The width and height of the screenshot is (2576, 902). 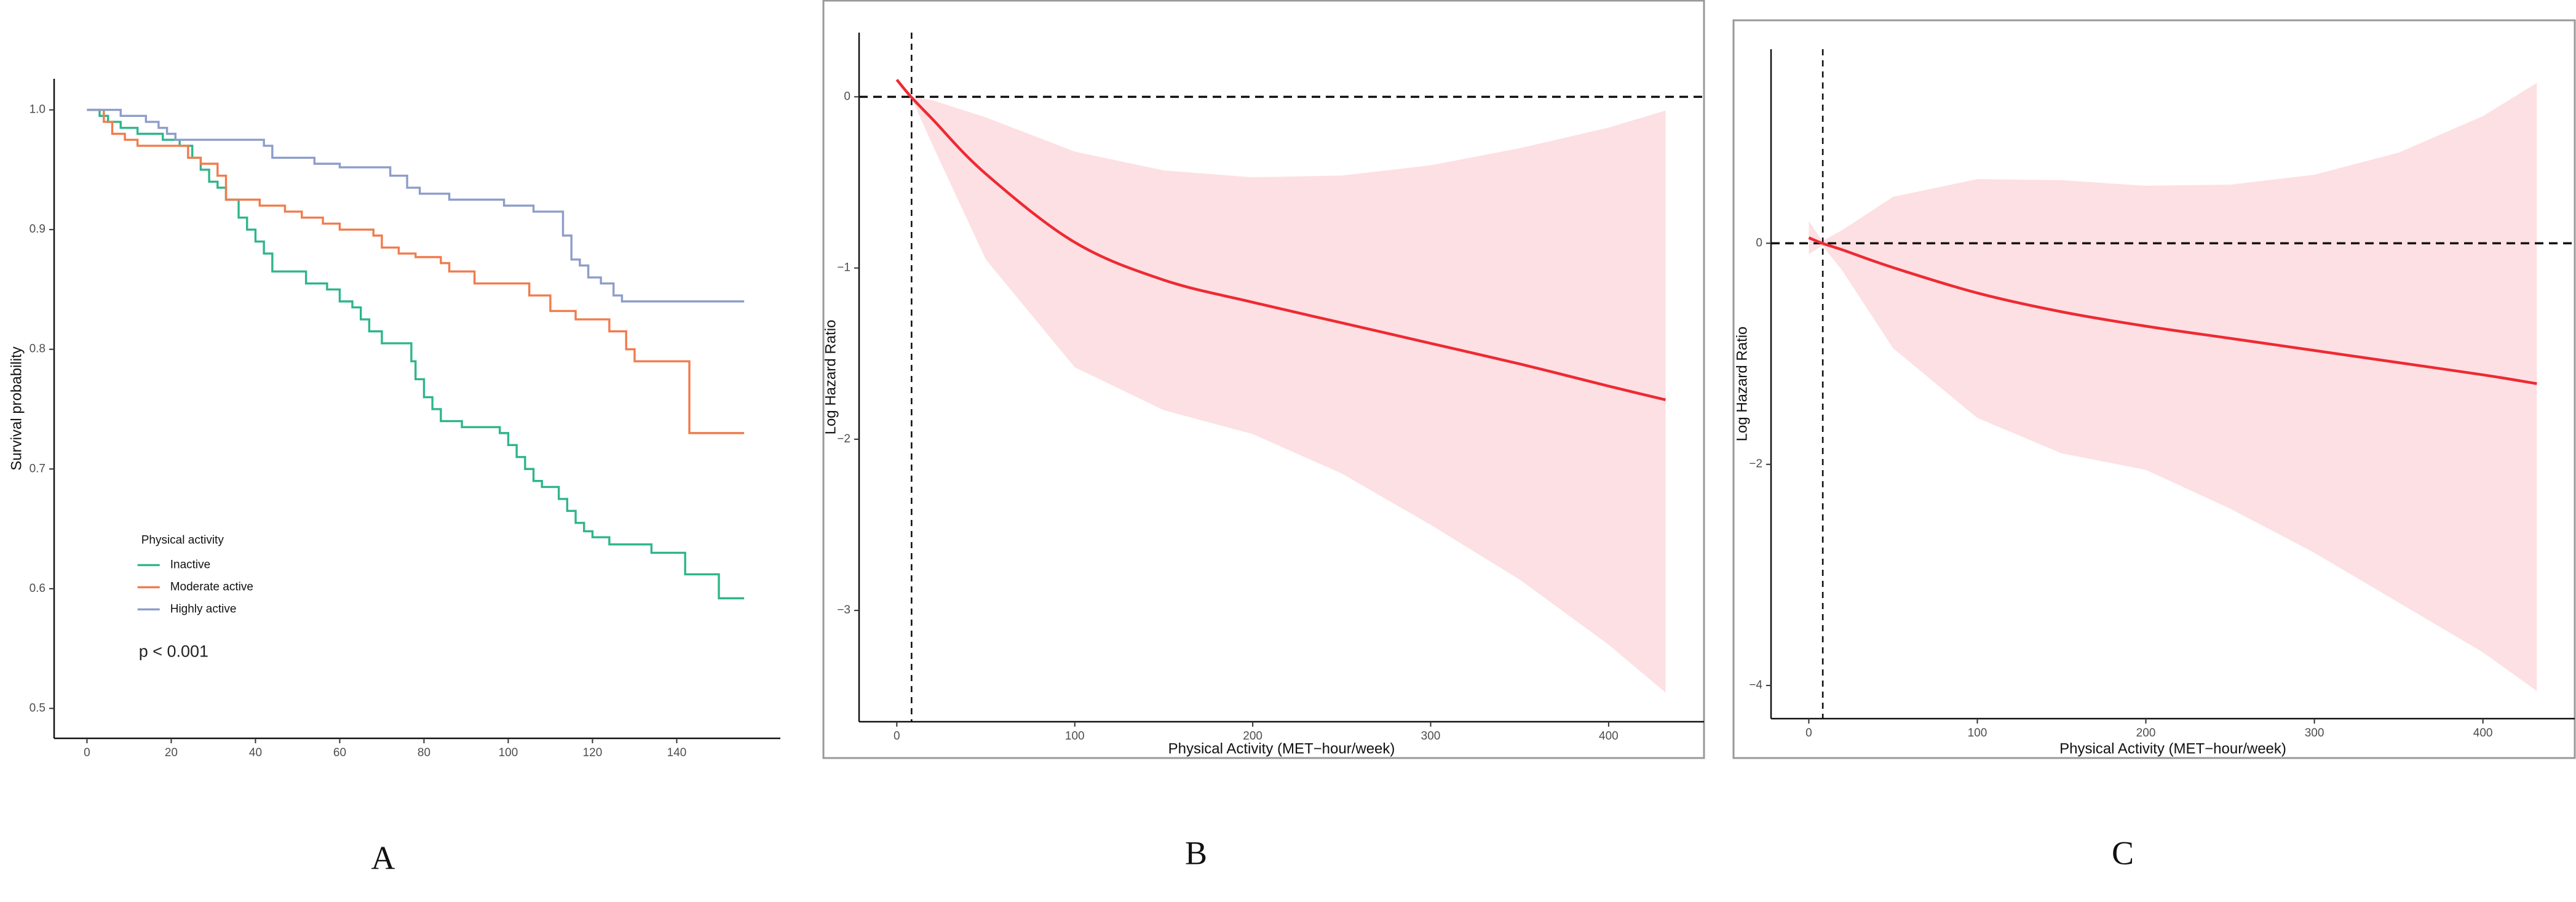 What do you see at coordinates (212, 586) in the screenshot?
I see `legend-label: Moderate active` at bounding box center [212, 586].